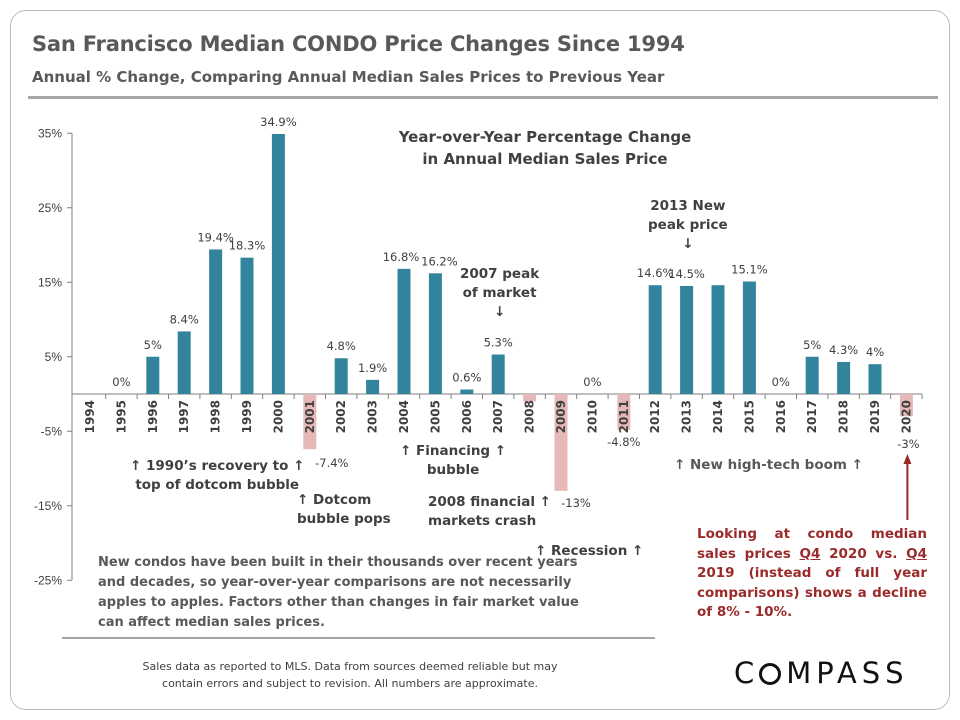  I want to click on annotation-text: ↑ 1990’s recovery to ↑, so click(217, 466).